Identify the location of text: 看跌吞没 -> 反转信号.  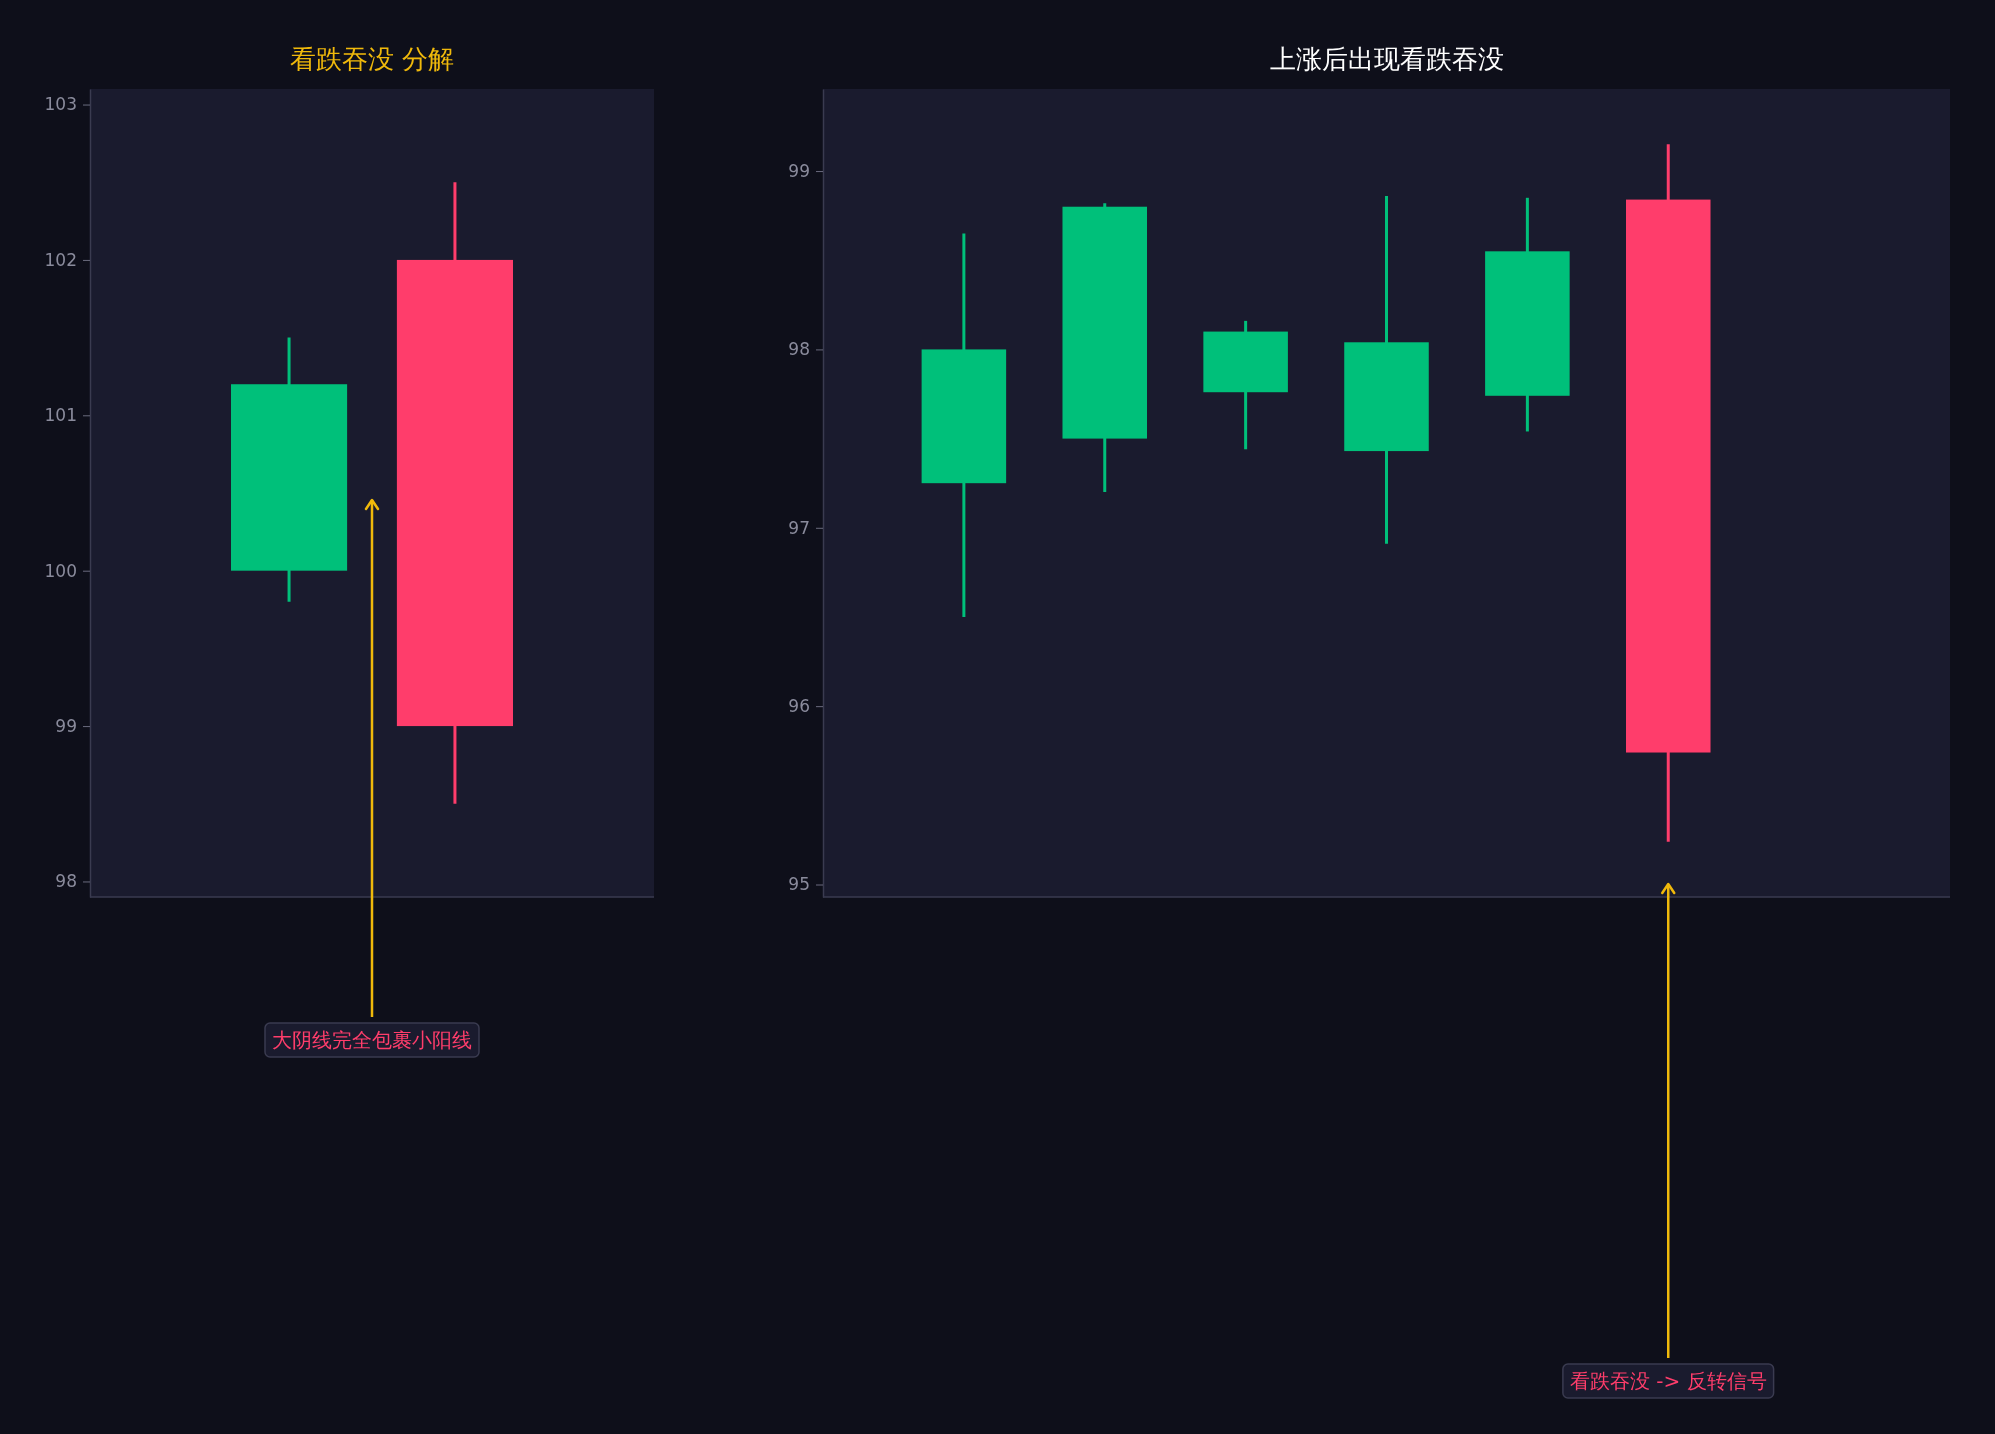
(1668, 1381).